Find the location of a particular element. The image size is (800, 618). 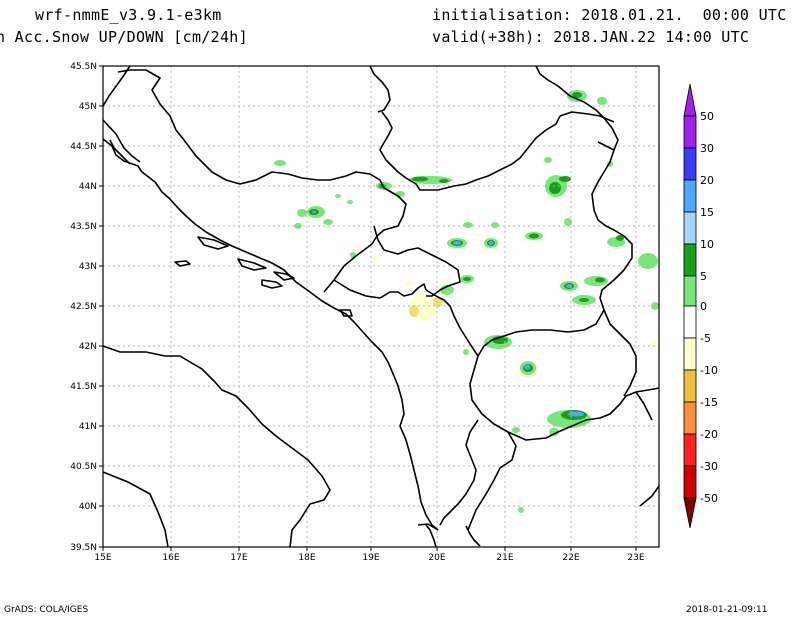

colorbar-bottom-arrow is located at coordinates (690, 513).